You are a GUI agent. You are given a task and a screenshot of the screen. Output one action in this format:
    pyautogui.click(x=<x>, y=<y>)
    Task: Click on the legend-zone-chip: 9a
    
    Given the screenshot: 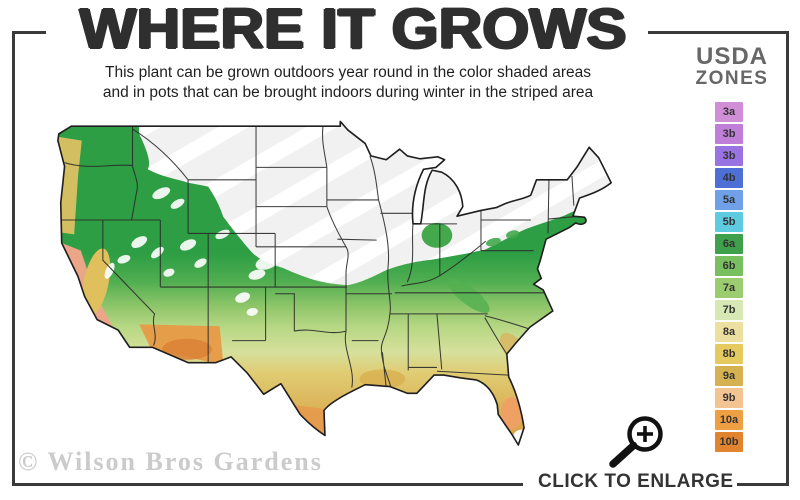 What is the action you would take?
    pyautogui.click(x=729, y=376)
    